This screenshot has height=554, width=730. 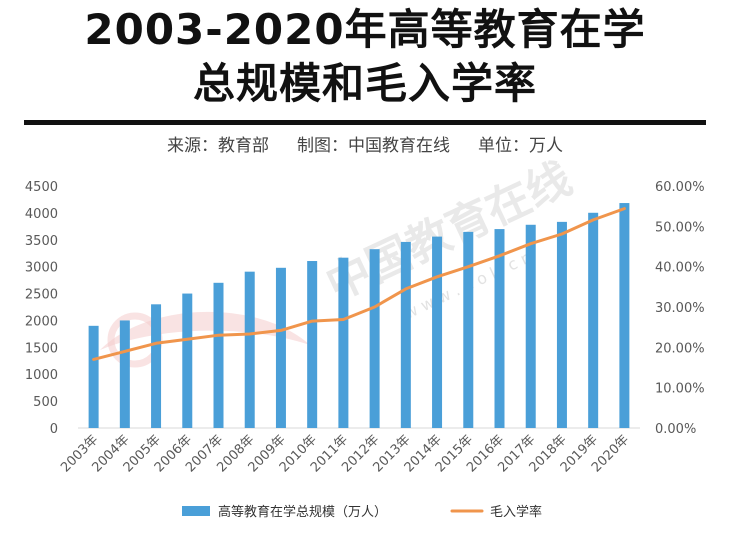 I want to click on source-text: 来源：教育部, so click(x=218, y=146).